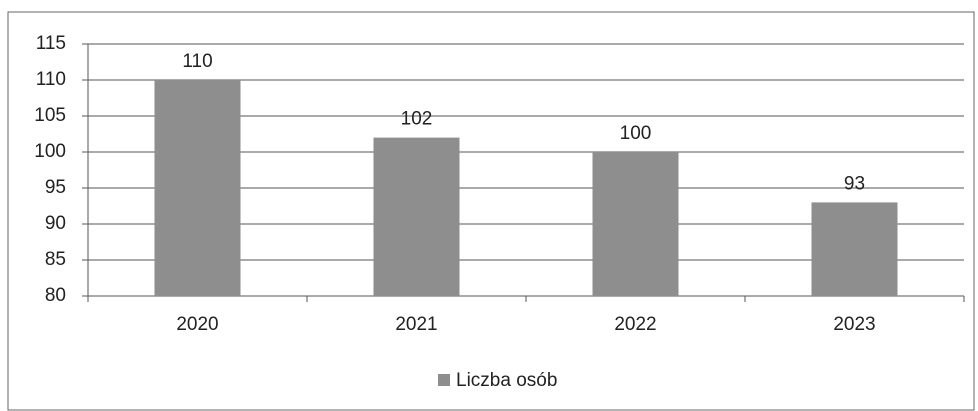  What do you see at coordinates (444, 380) in the screenshot?
I see `legend-swatch` at bounding box center [444, 380].